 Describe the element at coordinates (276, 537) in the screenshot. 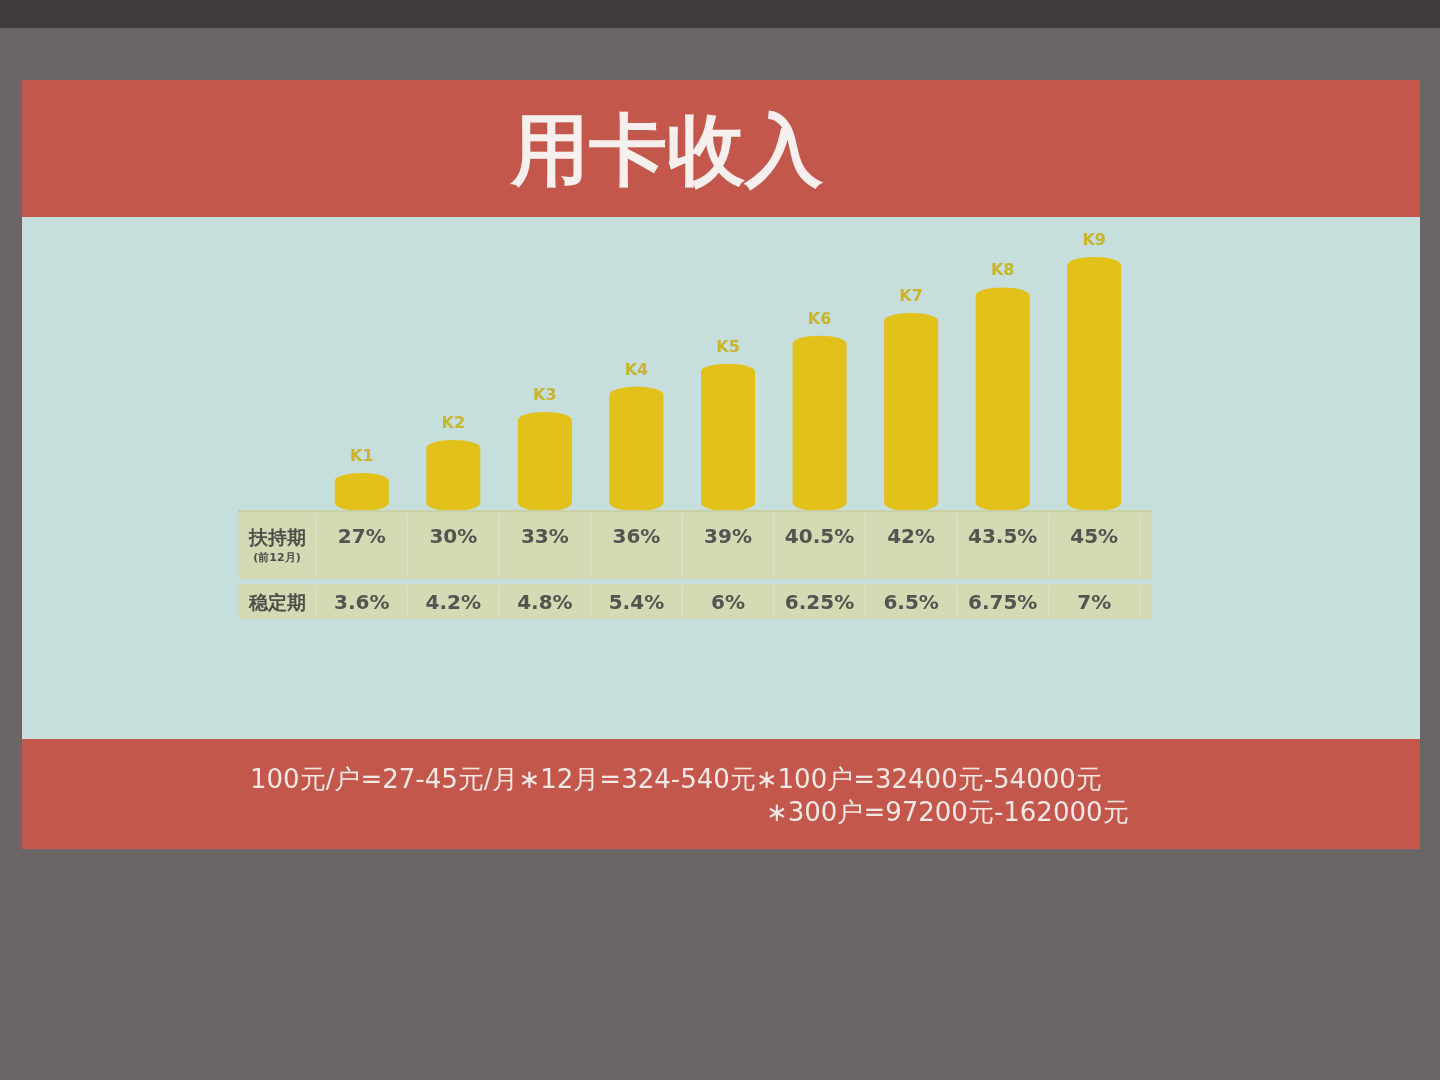

I see `text: 扶持期` at that location.